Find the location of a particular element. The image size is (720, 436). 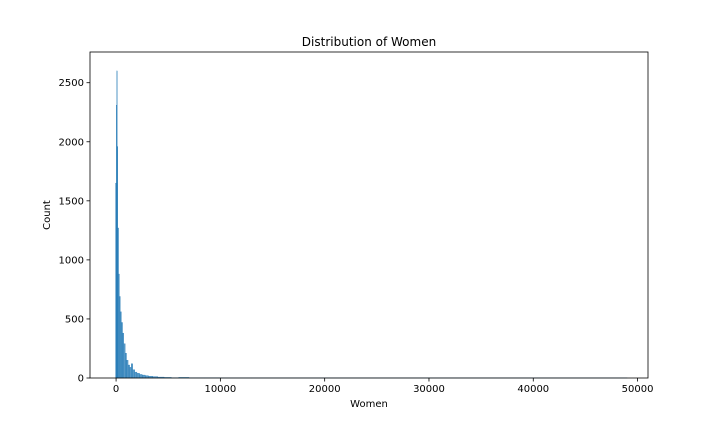

x-tick-label: 0 is located at coordinates (116, 389).